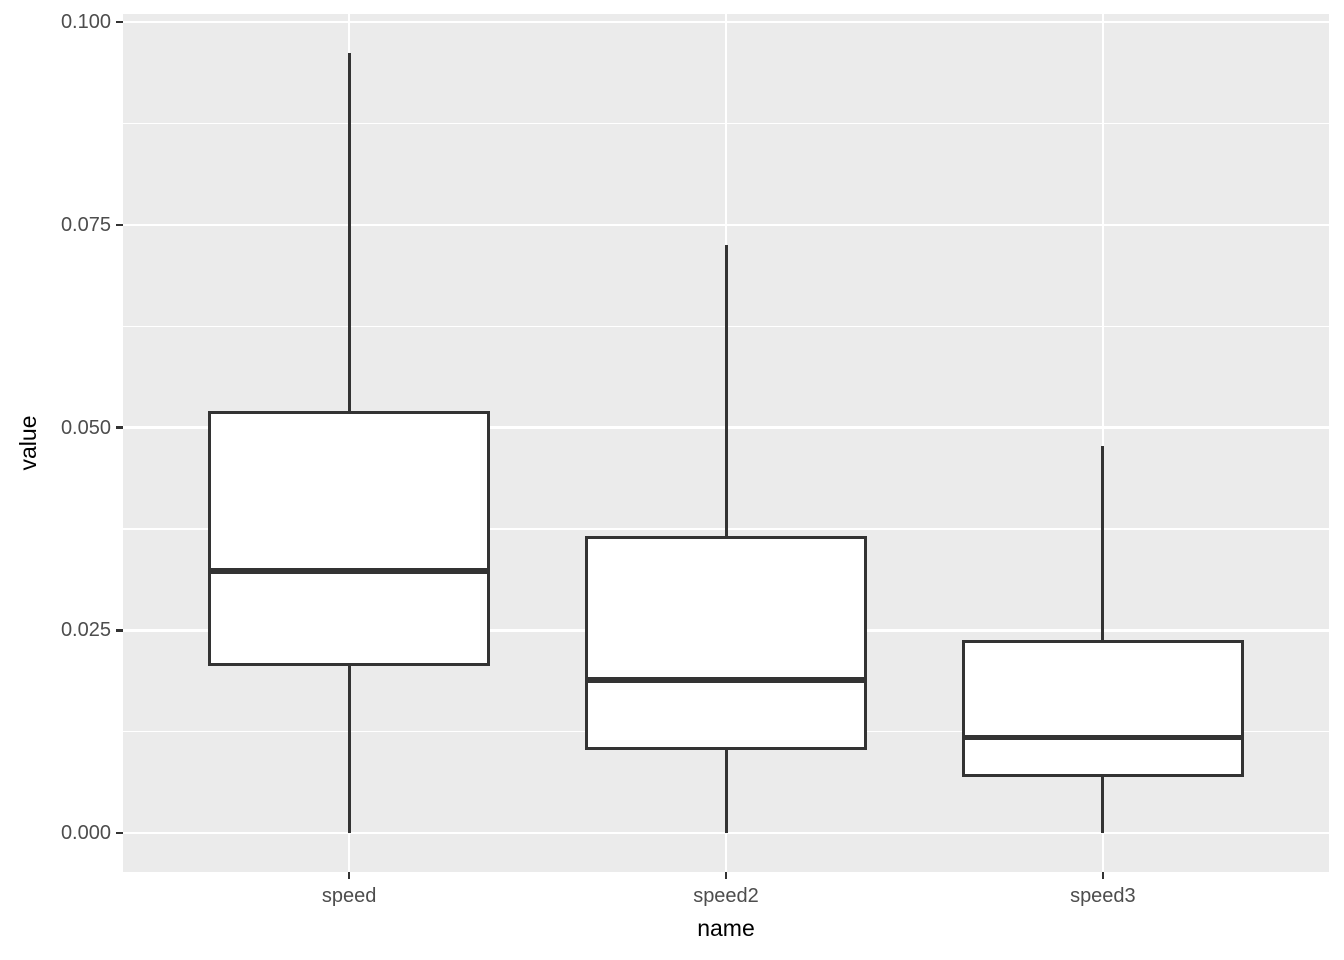 The height and width of the screenshot is (960, 1344). What do you see at coordinates (28, 443) in the screenshot?
I see `y-axis-title: value` at bounding box center [28, 443].